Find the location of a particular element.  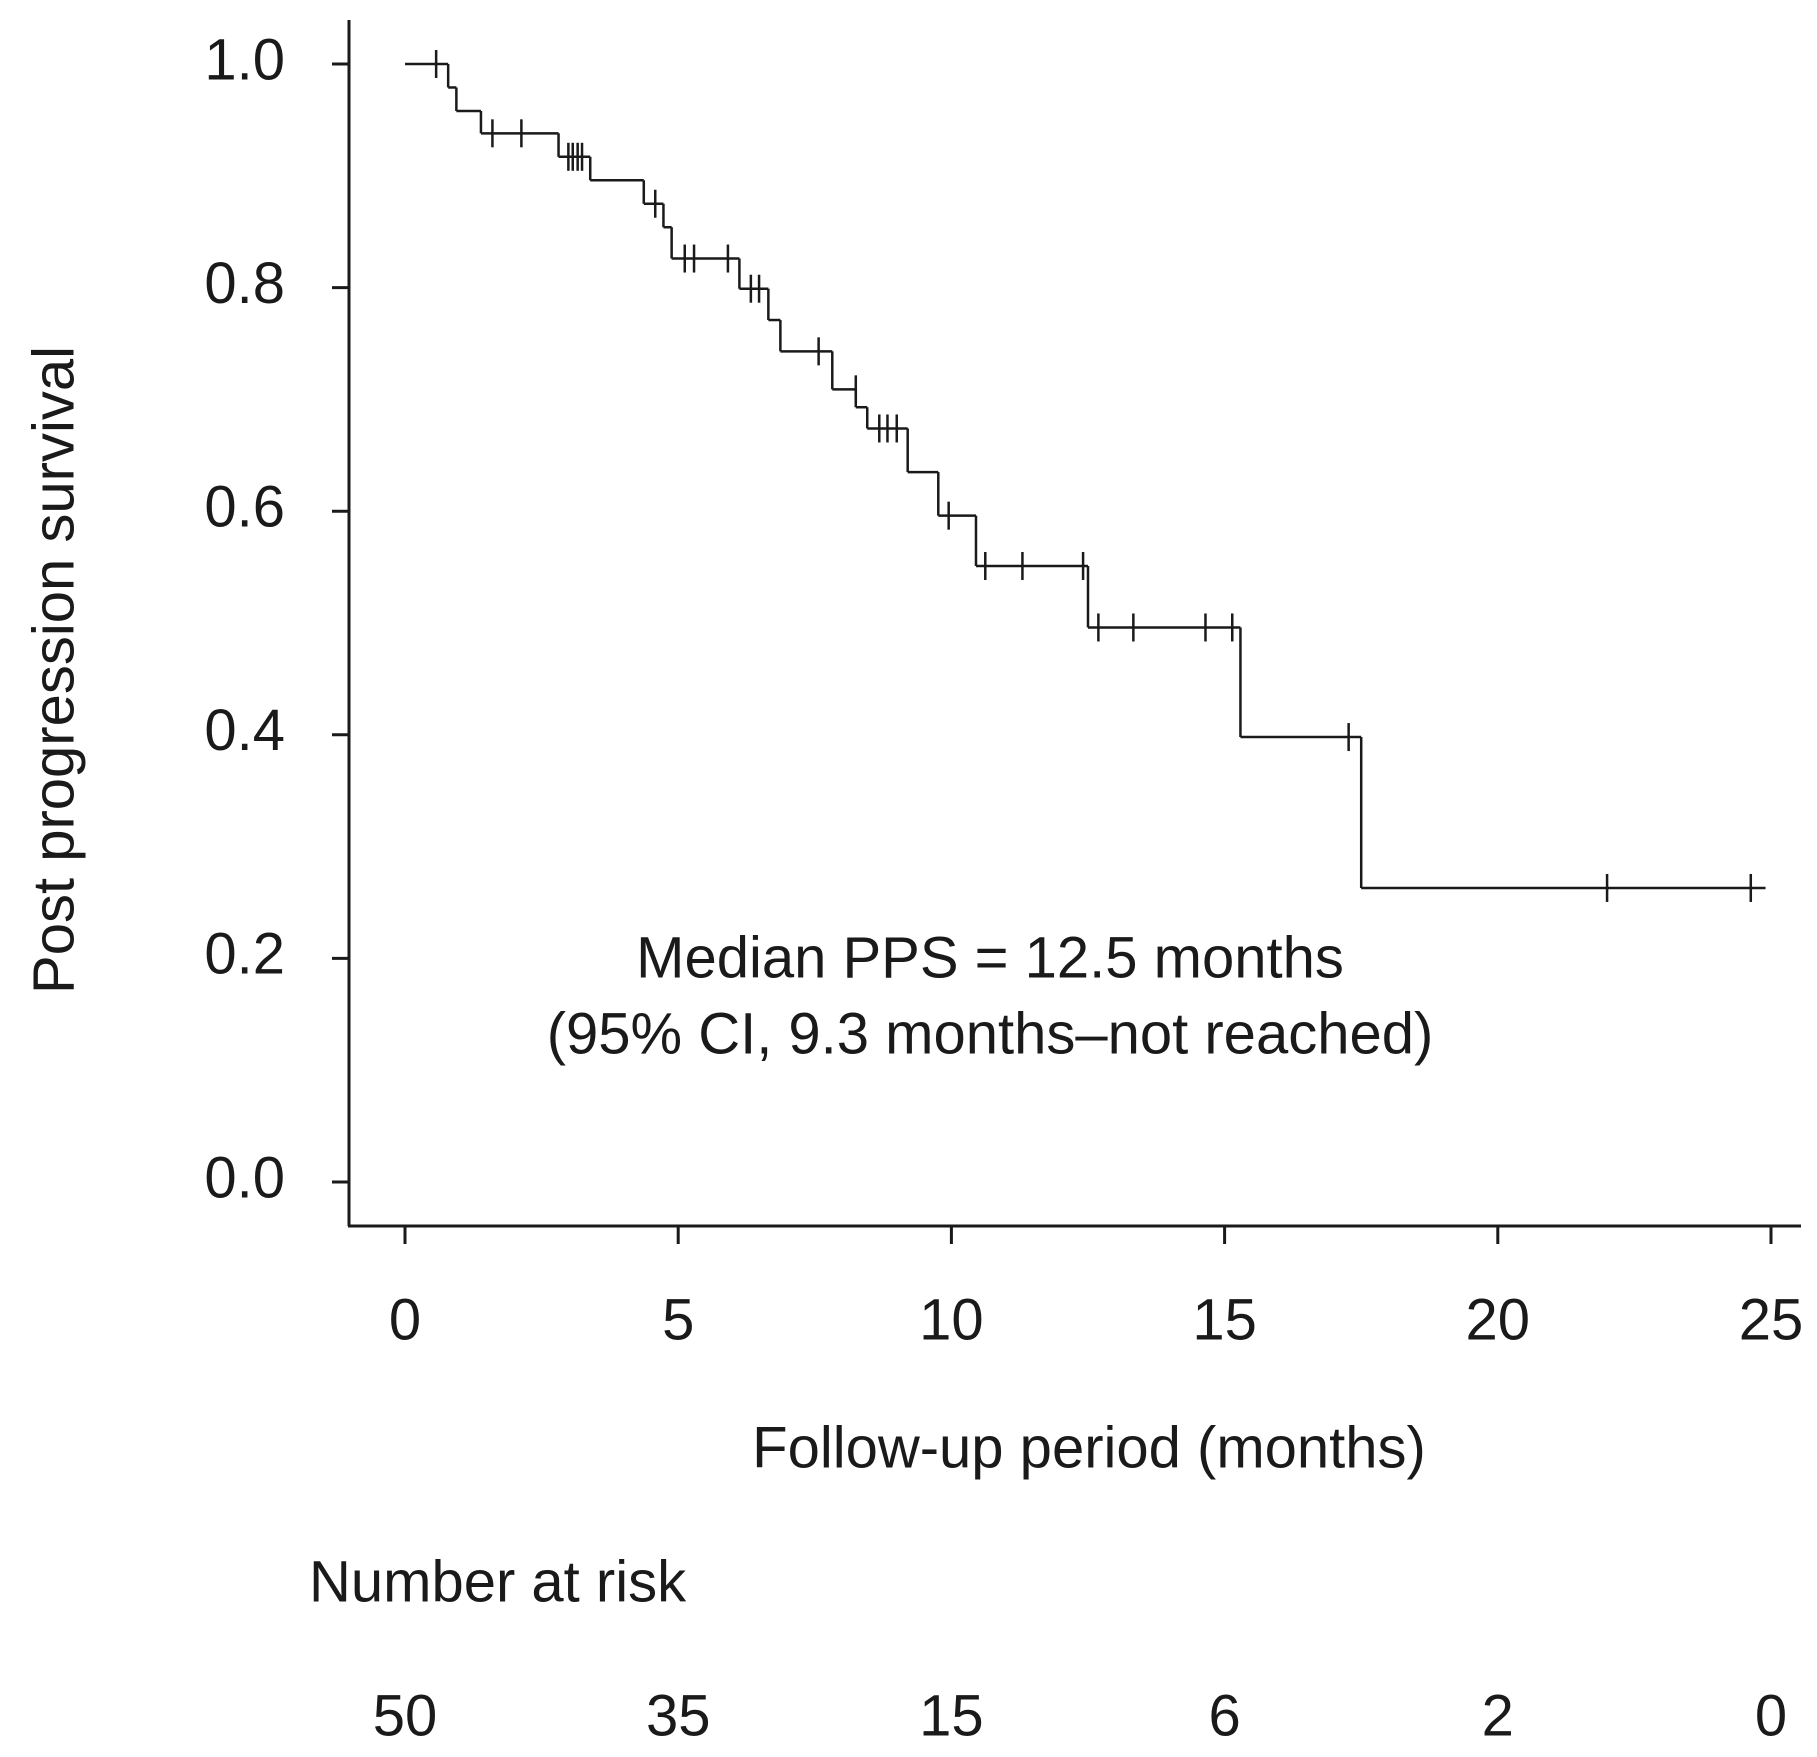

y-tick-label: 0.0 is located at coordinates (244, 1177).